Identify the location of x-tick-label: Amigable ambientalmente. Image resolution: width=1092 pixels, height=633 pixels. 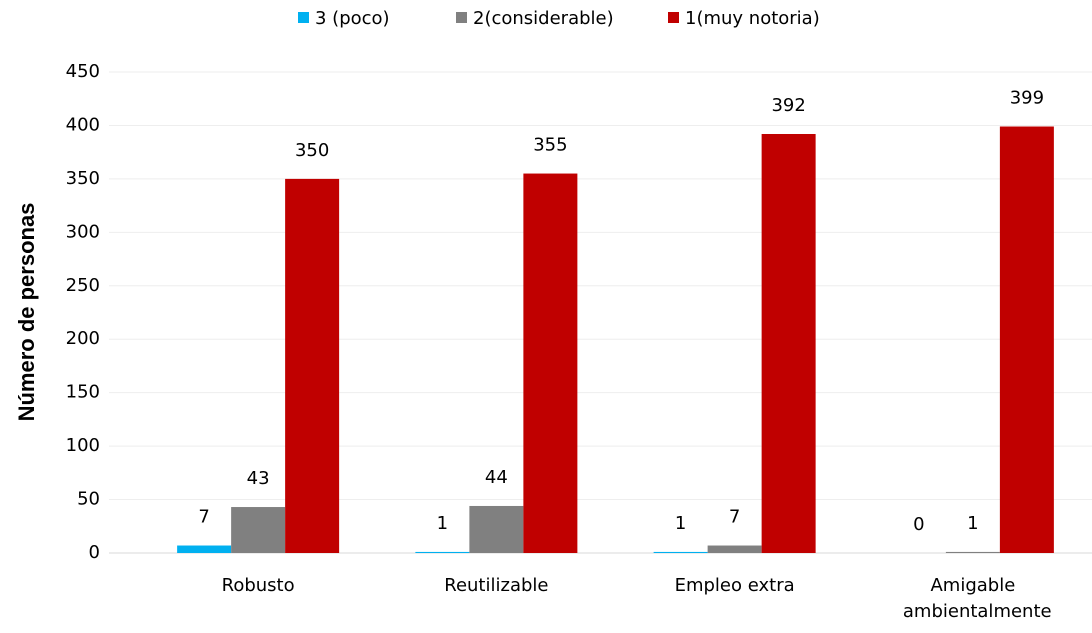
(977, 598).